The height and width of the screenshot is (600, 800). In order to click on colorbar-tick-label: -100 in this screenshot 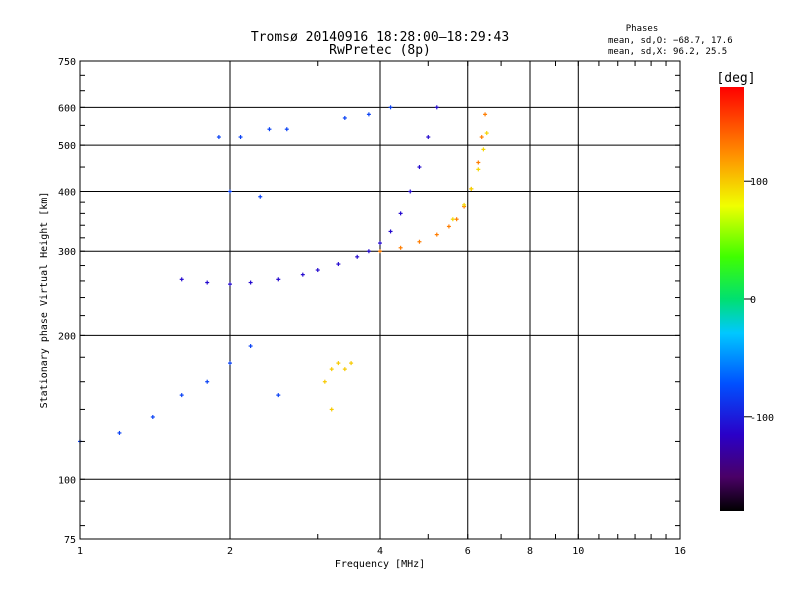, I will do `click(762, 418)`.